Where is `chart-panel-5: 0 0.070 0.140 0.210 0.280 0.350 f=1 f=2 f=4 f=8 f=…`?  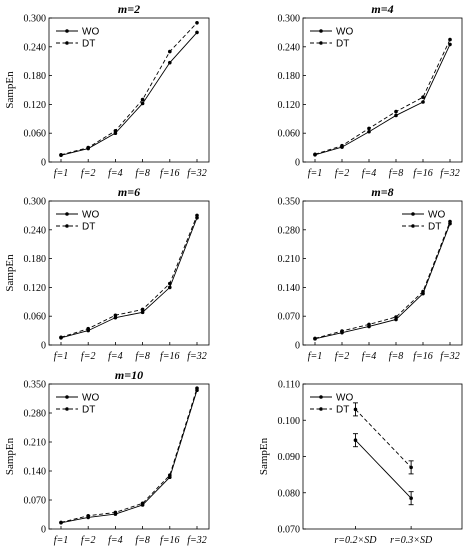 chart-panel-5: 0 0.070 0.140 0.210 0.280 0.350 f=1 f=2 f=4 f=8 f=… is located at coordinates (107, 457).